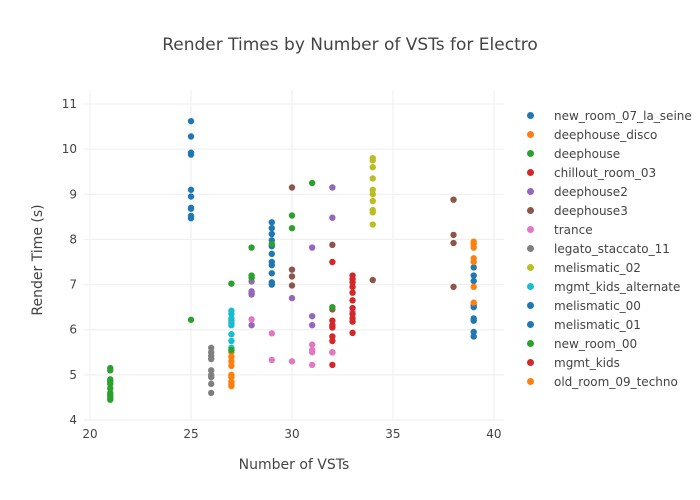 This screenshot has height=500, width=700. I want to click on legend-item: deephouse3, so click(609, 210).